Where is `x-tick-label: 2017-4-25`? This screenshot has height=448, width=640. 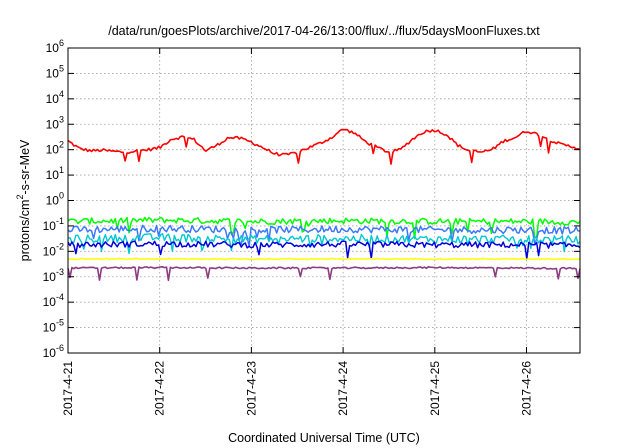 x-tick-label: 2017-4-25 is located at coordinates (435, 388).